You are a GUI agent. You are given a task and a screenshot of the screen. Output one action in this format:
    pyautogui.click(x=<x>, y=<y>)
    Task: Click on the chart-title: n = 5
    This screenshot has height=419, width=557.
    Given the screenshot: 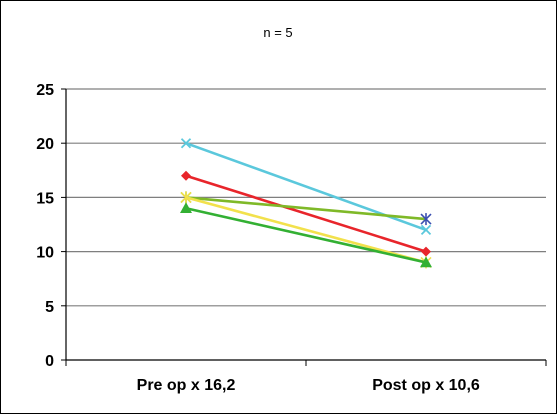 What is the action you would take?
    pyautogui.click(x=277, y=32)
    